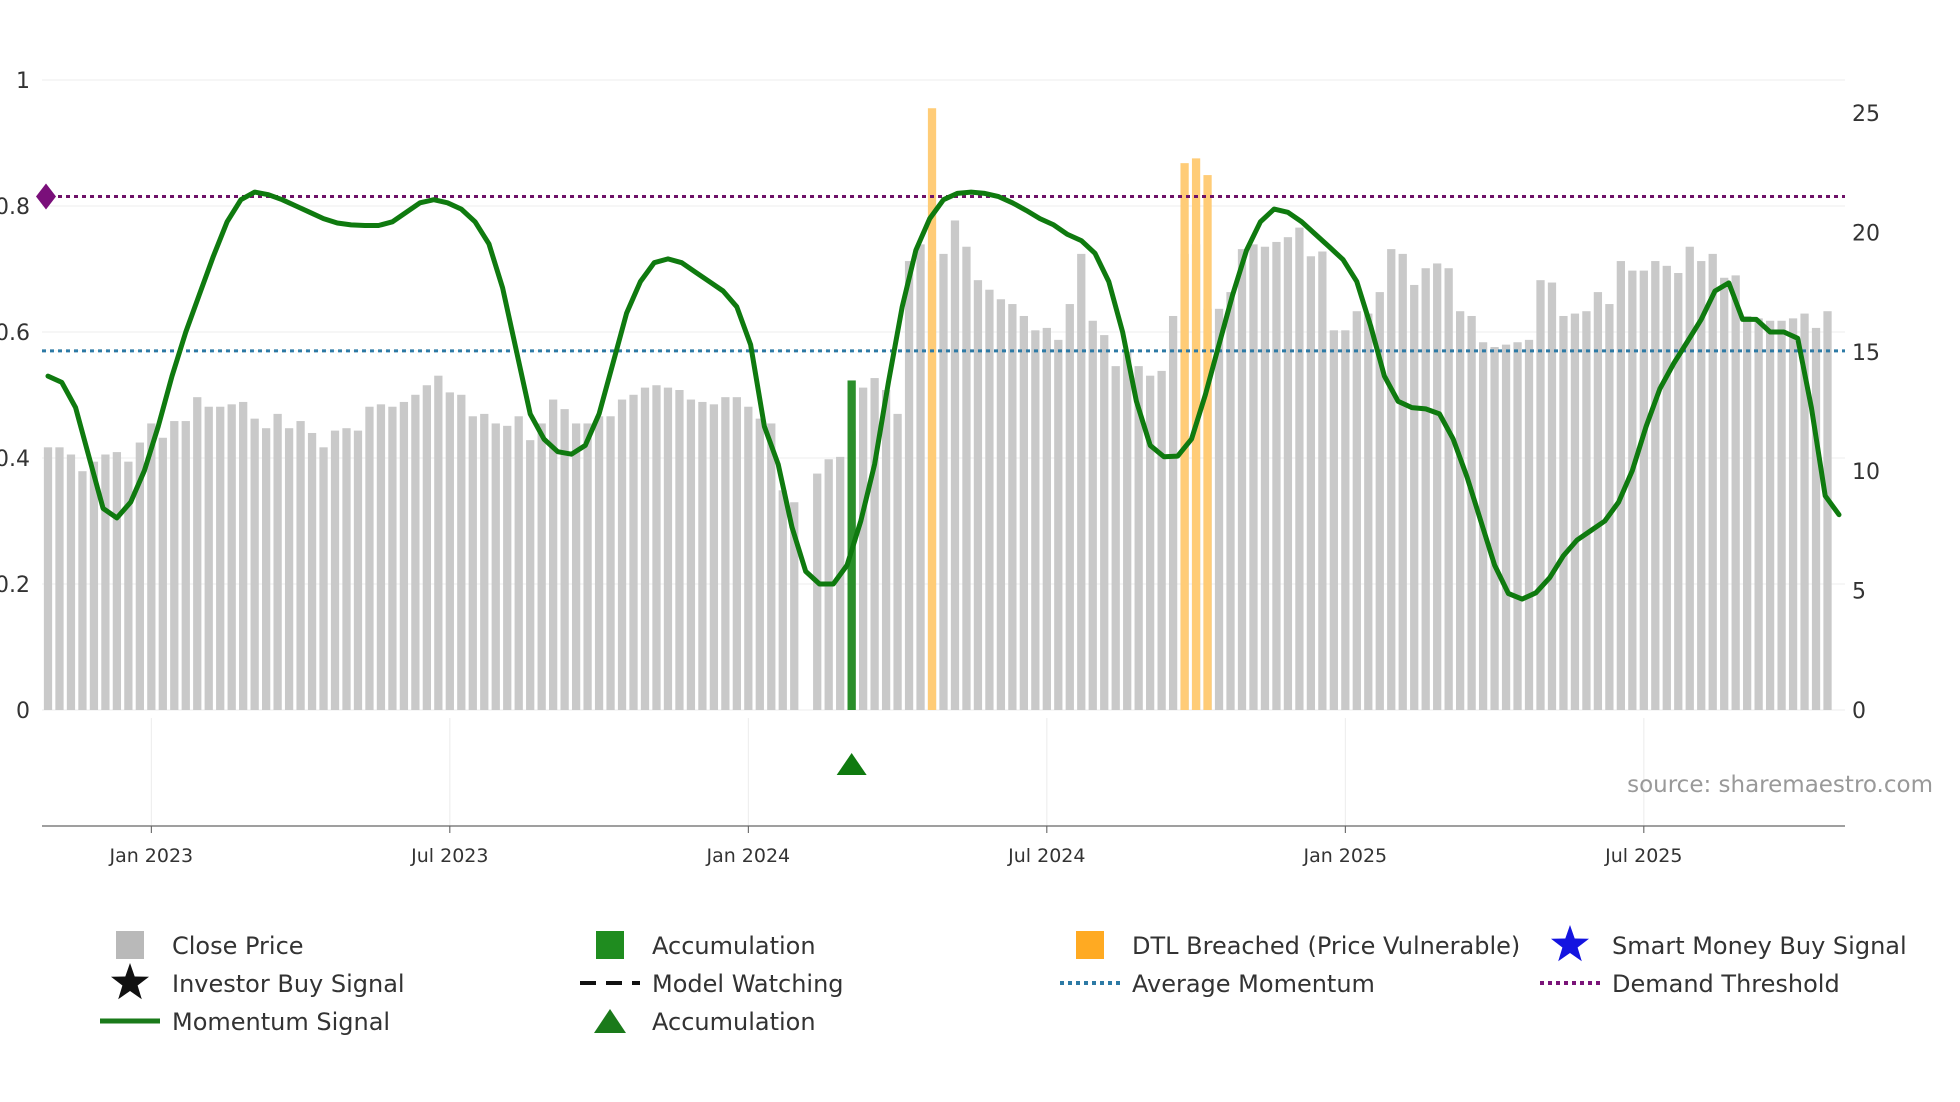  Describe the element at coordinates (1866, 472) in the screenshot. I see `right-tick-label: 10` at that location.